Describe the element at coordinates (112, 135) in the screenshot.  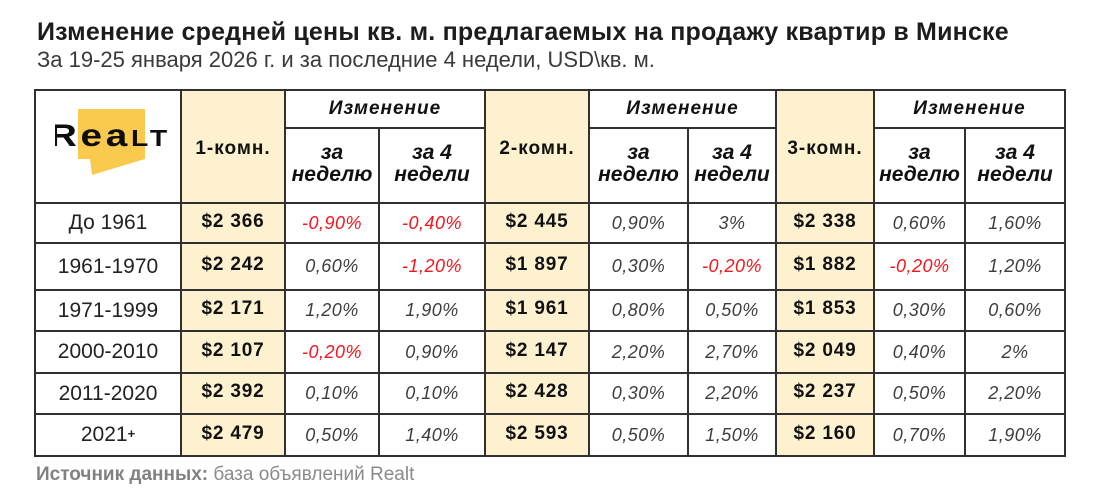
I see `svg-text: ReaLT` at that location.